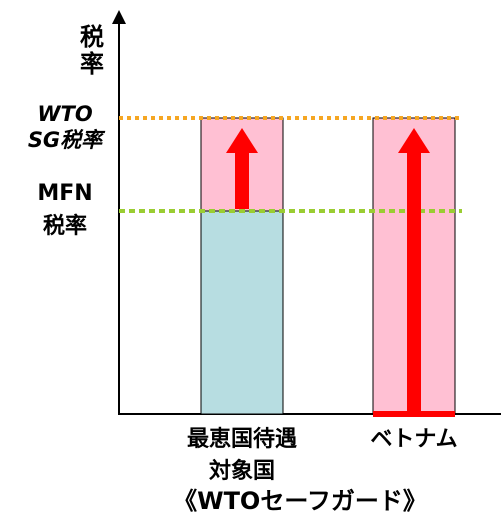  Describe the element at coordinates (414, 140) in the screenshot. I see `vietnam-arrow-head-icon` at that location.